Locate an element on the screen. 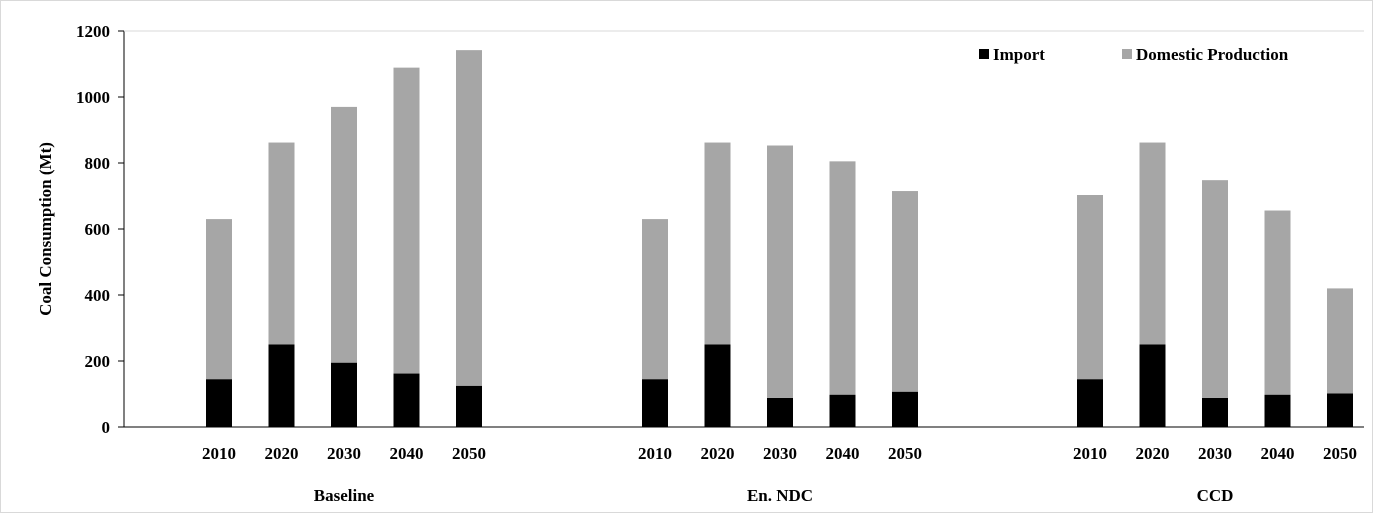 This screenshot has height=514, width=1373. y-axis-title: Coal Consumption (Mt) is located at coordinates (45, 229).